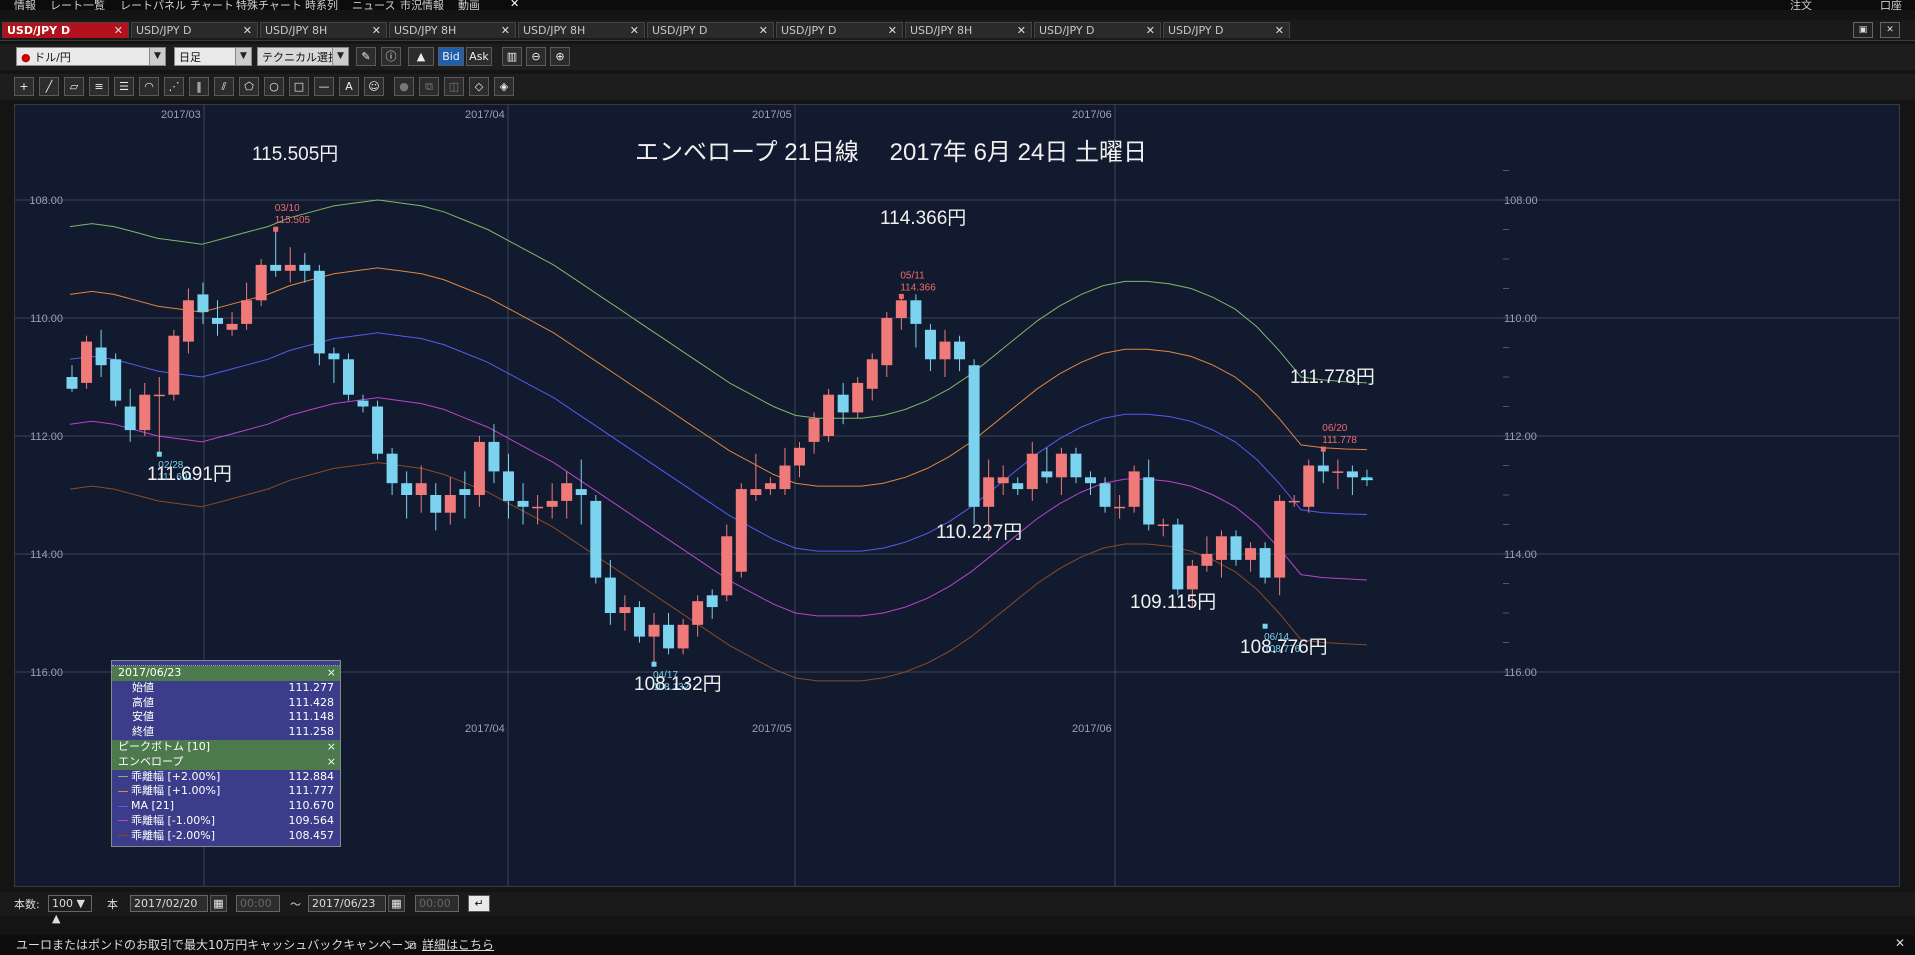  I want to click on close-window-icon: ✕, so click(1890, 30).